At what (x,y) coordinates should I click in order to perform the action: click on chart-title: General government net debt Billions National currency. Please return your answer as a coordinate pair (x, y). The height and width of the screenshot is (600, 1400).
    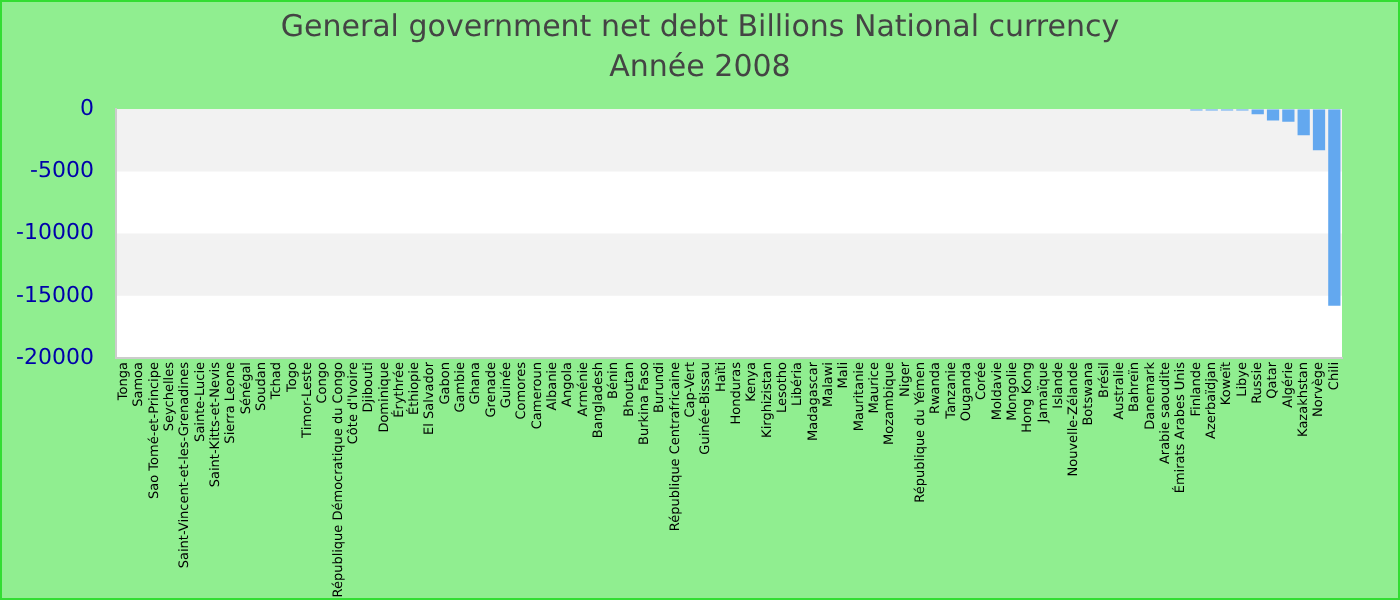
    Looking at the image, I should click on (700, 26).